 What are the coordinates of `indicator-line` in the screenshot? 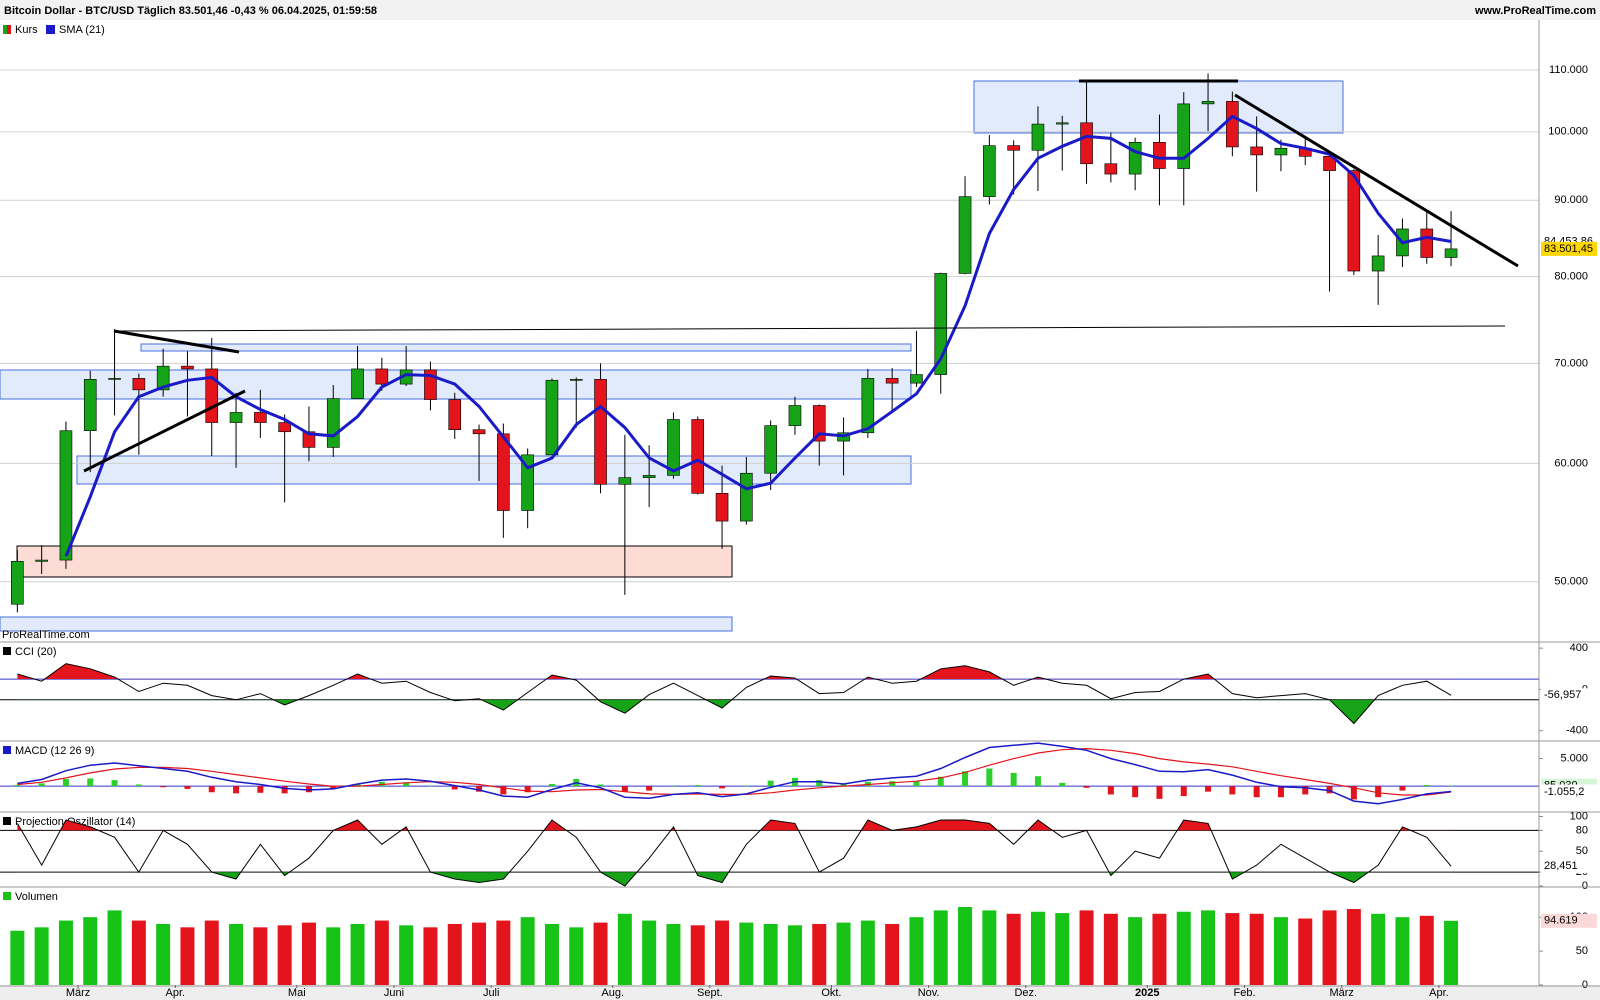 It's located at (734, 694).